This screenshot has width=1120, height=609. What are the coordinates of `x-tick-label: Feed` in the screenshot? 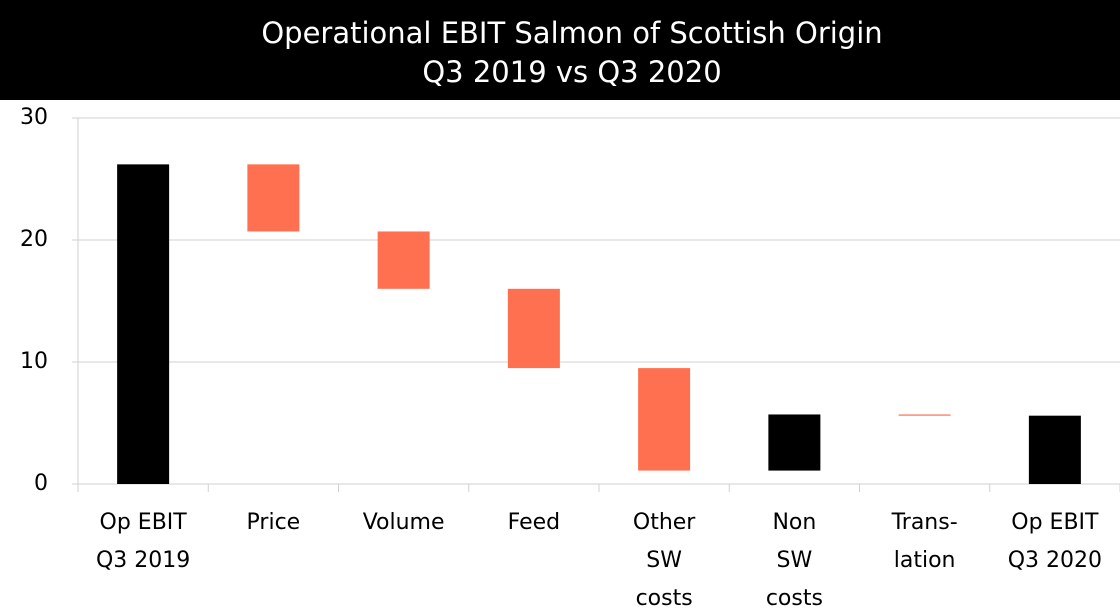 It's located at (534, 522).